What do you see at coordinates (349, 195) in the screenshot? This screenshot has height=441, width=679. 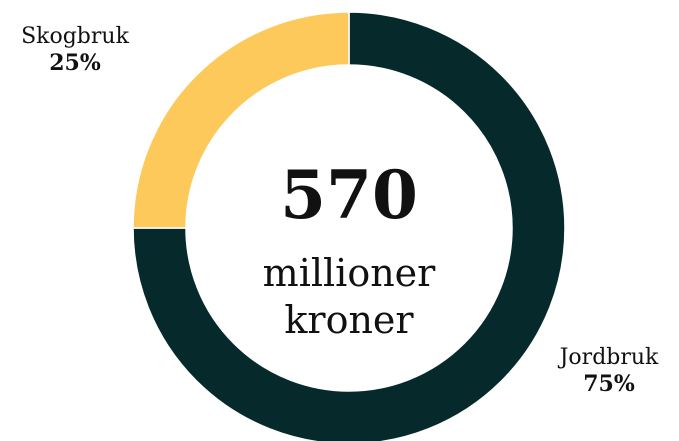 I see `center-total-value: 570` at bounding box center [349, 195].